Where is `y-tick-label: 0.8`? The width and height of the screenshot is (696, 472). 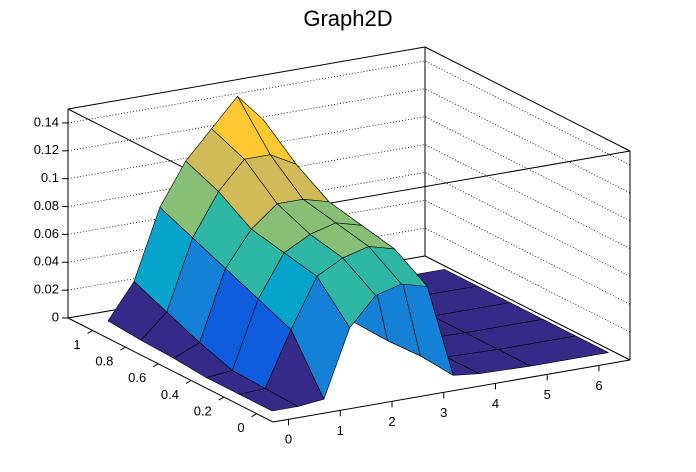 y-tick-label: 0.8 is located at coordinates (104, 361).